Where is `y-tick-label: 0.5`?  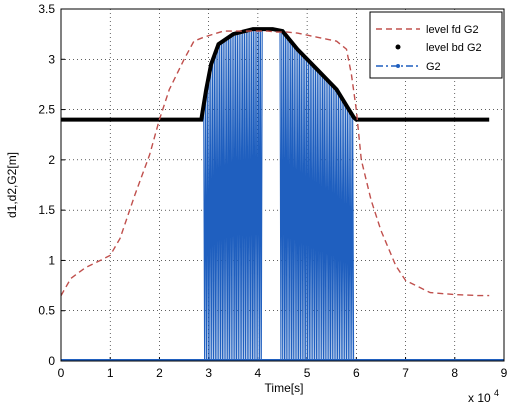 y-tick-label: 0.5 is located at coordinates (46, 311).